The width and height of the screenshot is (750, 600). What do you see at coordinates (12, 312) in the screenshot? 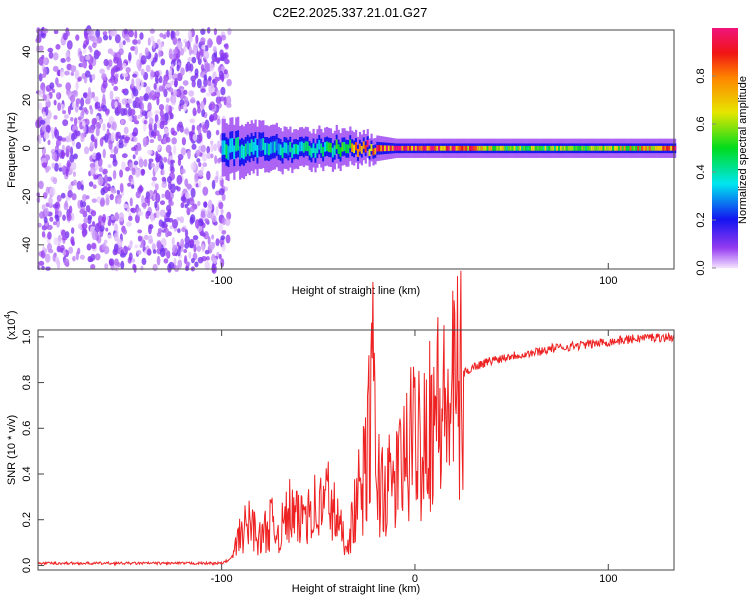
I see `scale-close: )` at bounding box center [12, 312].